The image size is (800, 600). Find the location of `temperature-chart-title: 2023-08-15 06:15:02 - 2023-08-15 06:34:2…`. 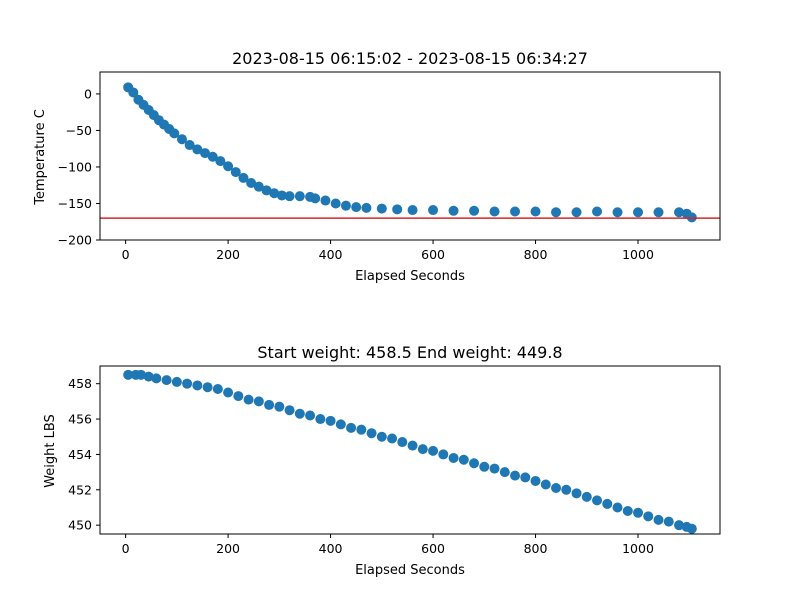

temperature-chart-title: 2023-08-15 06:15:02 - 2023-08-15 06:34:2… is located at coordinates (410, 58).